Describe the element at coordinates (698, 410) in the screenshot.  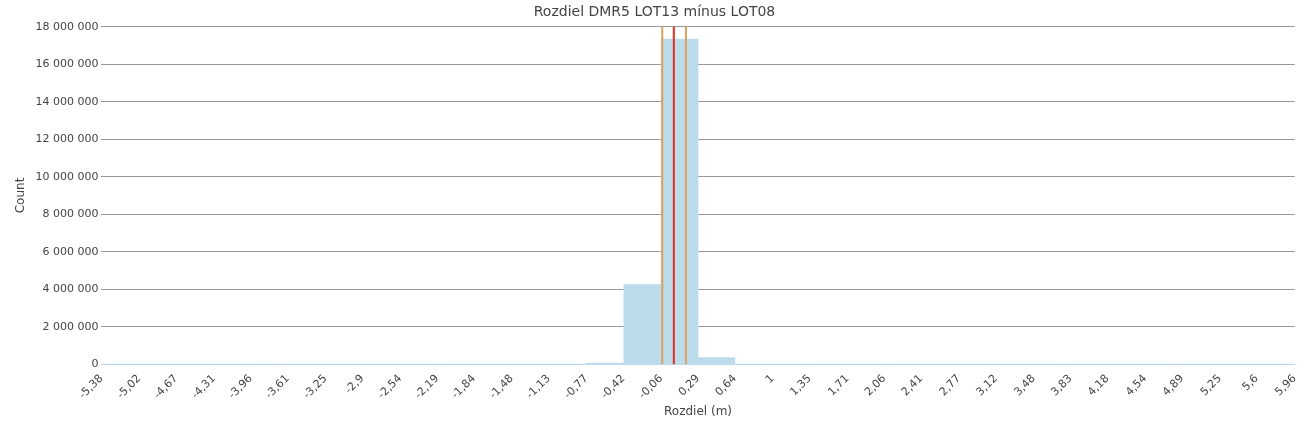
I see `x-axis-title: Rozdiel (m)` at that location.